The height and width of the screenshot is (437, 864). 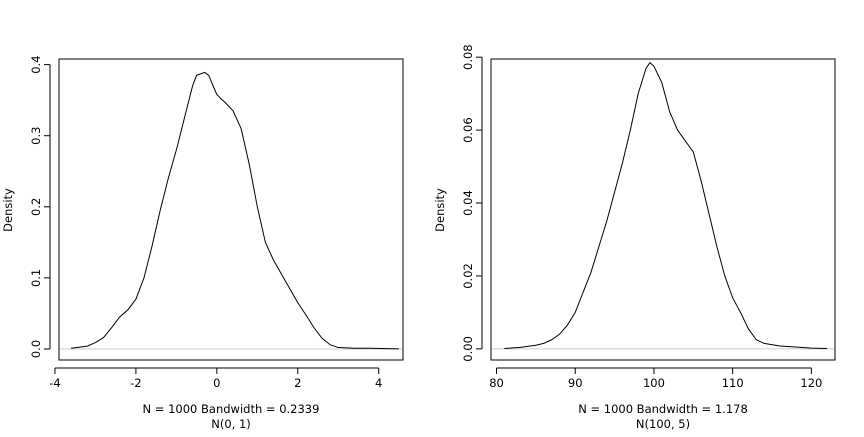 What do you see at coordinates (468, 349) in the screenshot?
I see `y-tick-label-right: 0.00` at bounding box center [468, 349].